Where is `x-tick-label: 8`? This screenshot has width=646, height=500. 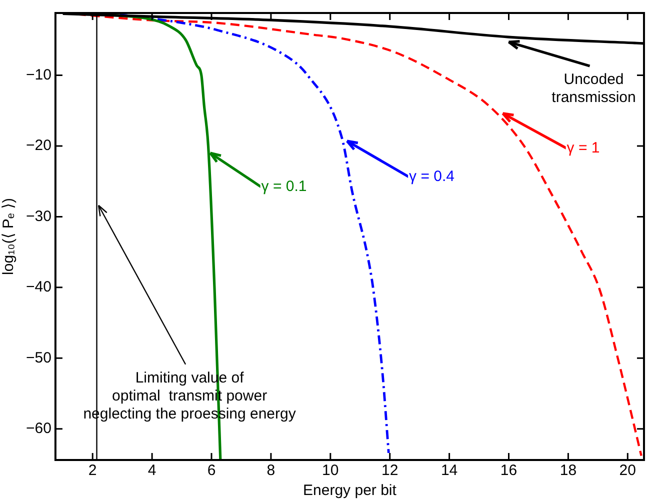 x-tick-label: 8 is located at coordinates (271, 471).